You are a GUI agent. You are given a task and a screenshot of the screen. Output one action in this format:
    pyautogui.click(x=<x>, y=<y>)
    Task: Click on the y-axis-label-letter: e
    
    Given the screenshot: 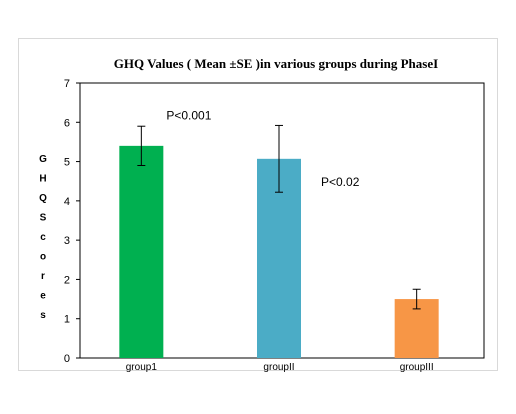 What is the action you would take?
    pyautogui.click(x=43, y=296)
    